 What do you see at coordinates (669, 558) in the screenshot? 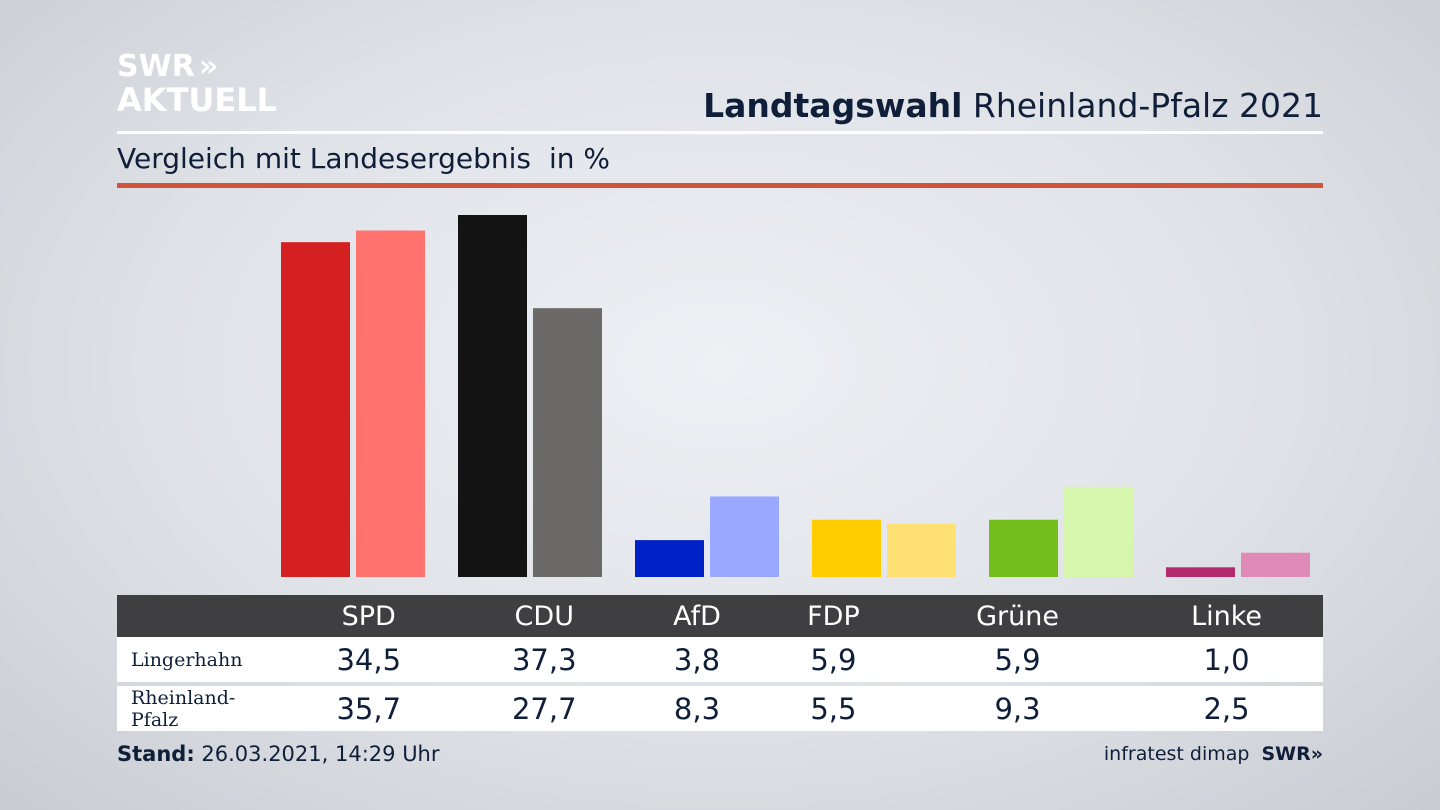
I see `bar-afd-local` at bounding box center [669, 558].